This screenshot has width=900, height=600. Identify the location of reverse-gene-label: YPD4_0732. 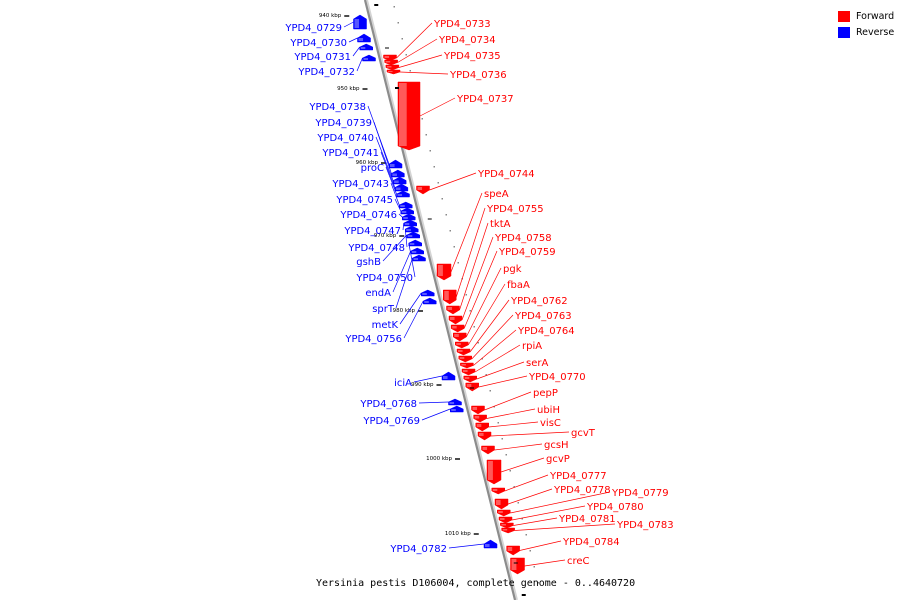
(326, 72).